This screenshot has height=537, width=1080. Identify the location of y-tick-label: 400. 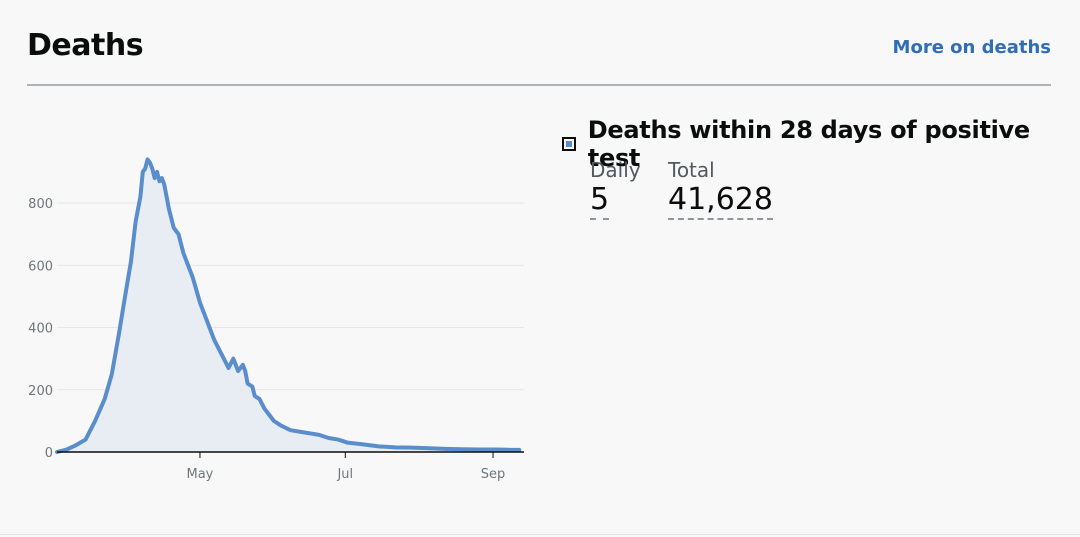
(40, 329).